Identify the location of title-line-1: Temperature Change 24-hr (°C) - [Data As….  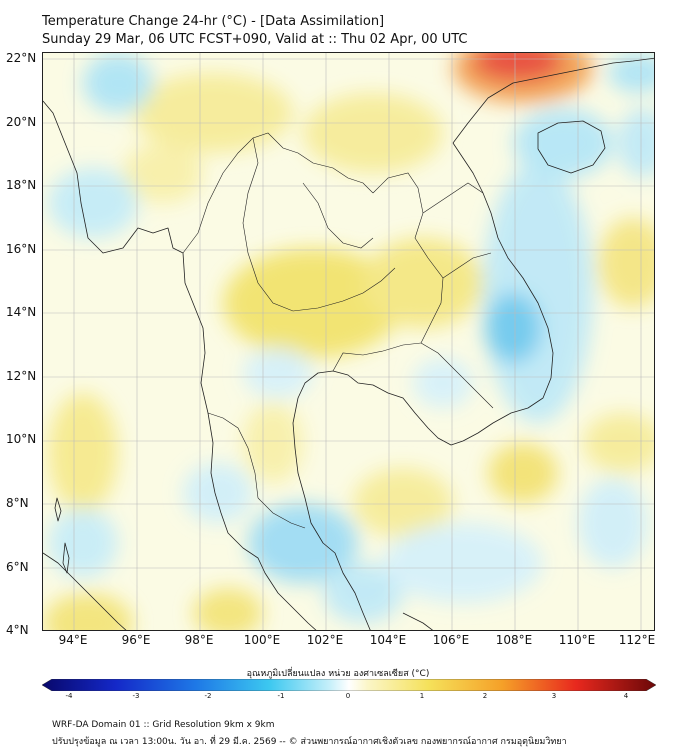
(213, 21).